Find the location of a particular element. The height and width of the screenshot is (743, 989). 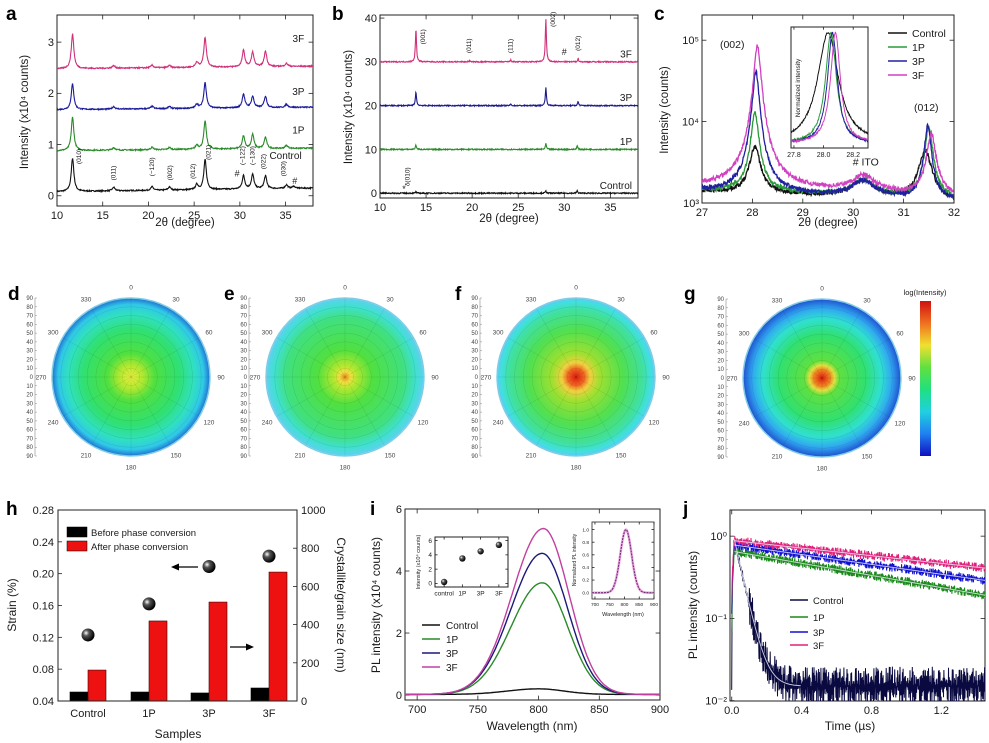

y-tick-label: 0.6 is located at coordinates (585, 555).